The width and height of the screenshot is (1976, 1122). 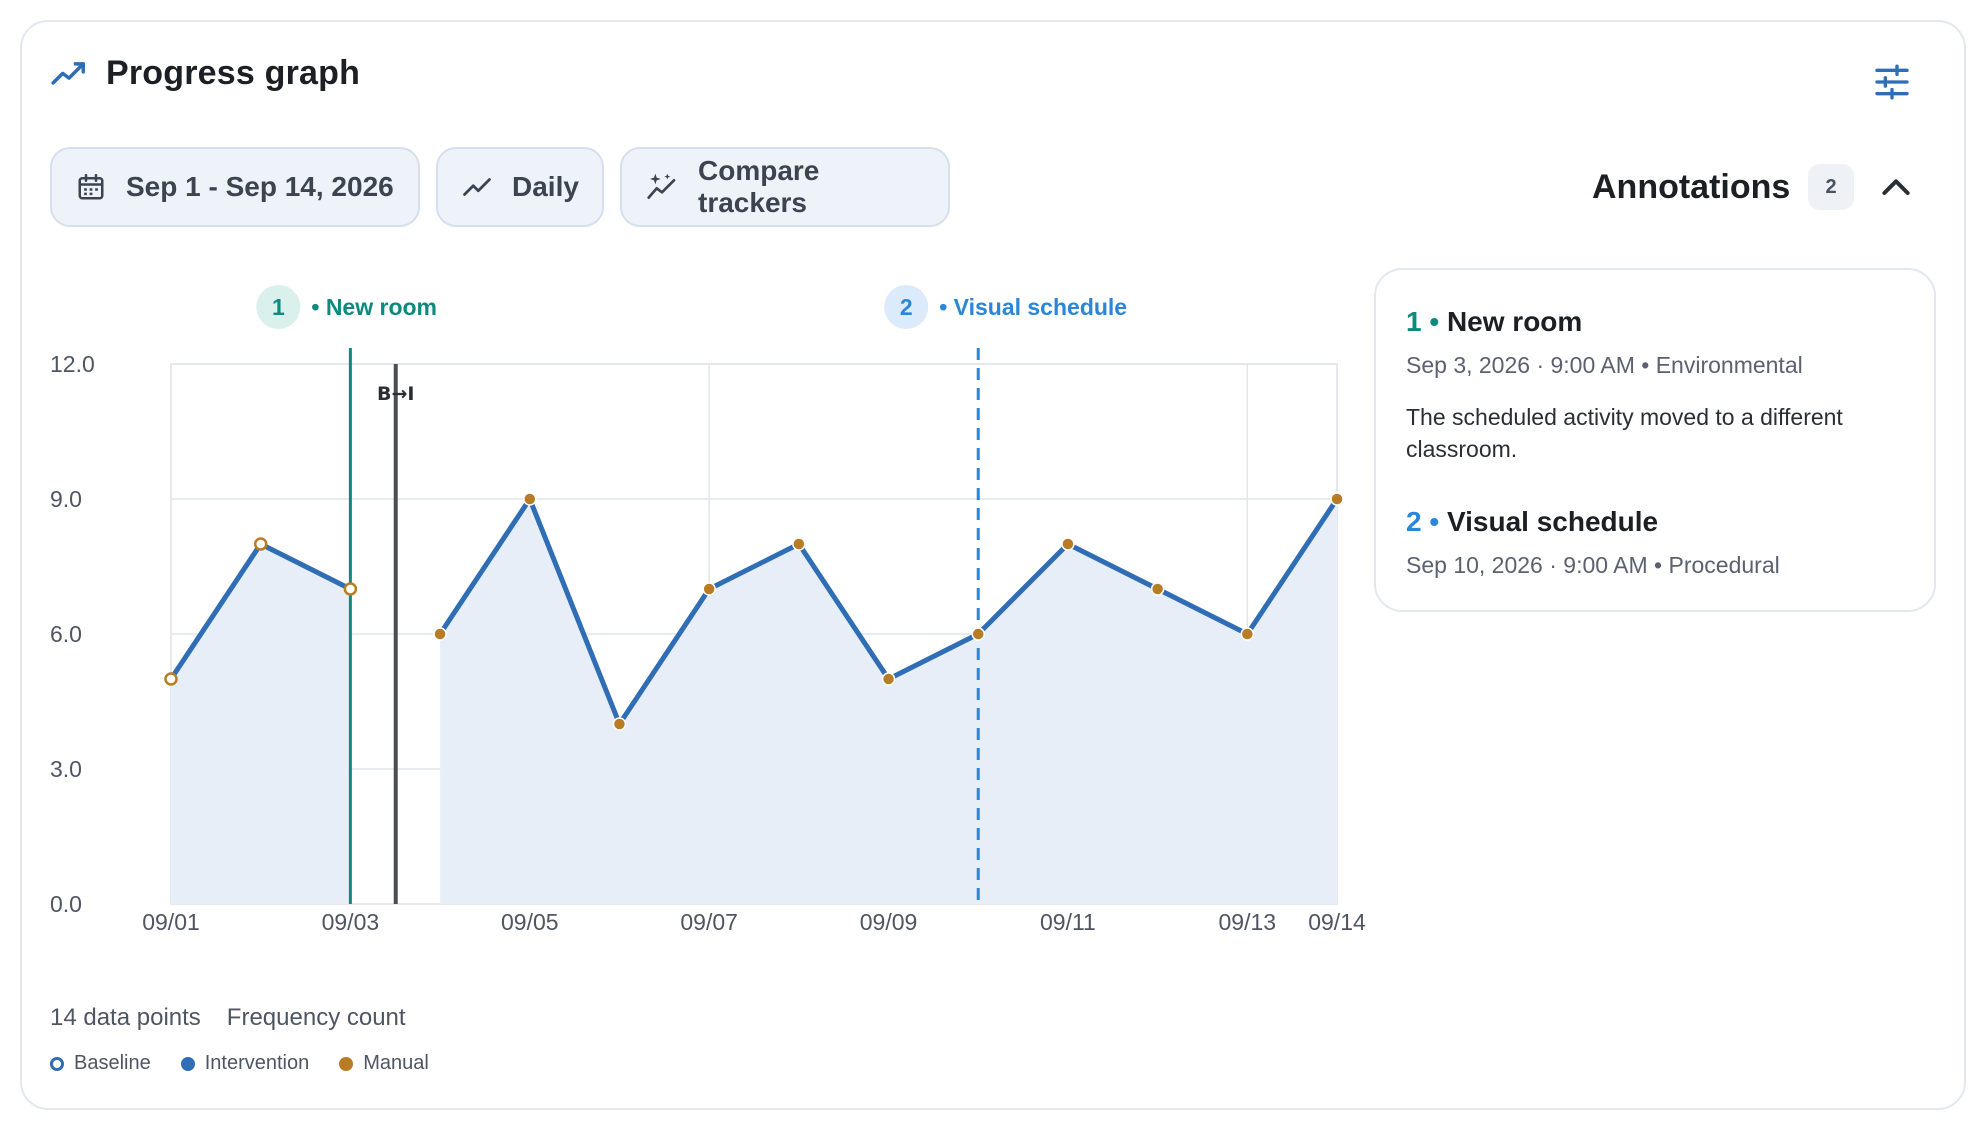 What do you see at coordinates (351, 922) in the screenshot?
I see `x-tick-label: 09/03` at bounding box center [351, 922].